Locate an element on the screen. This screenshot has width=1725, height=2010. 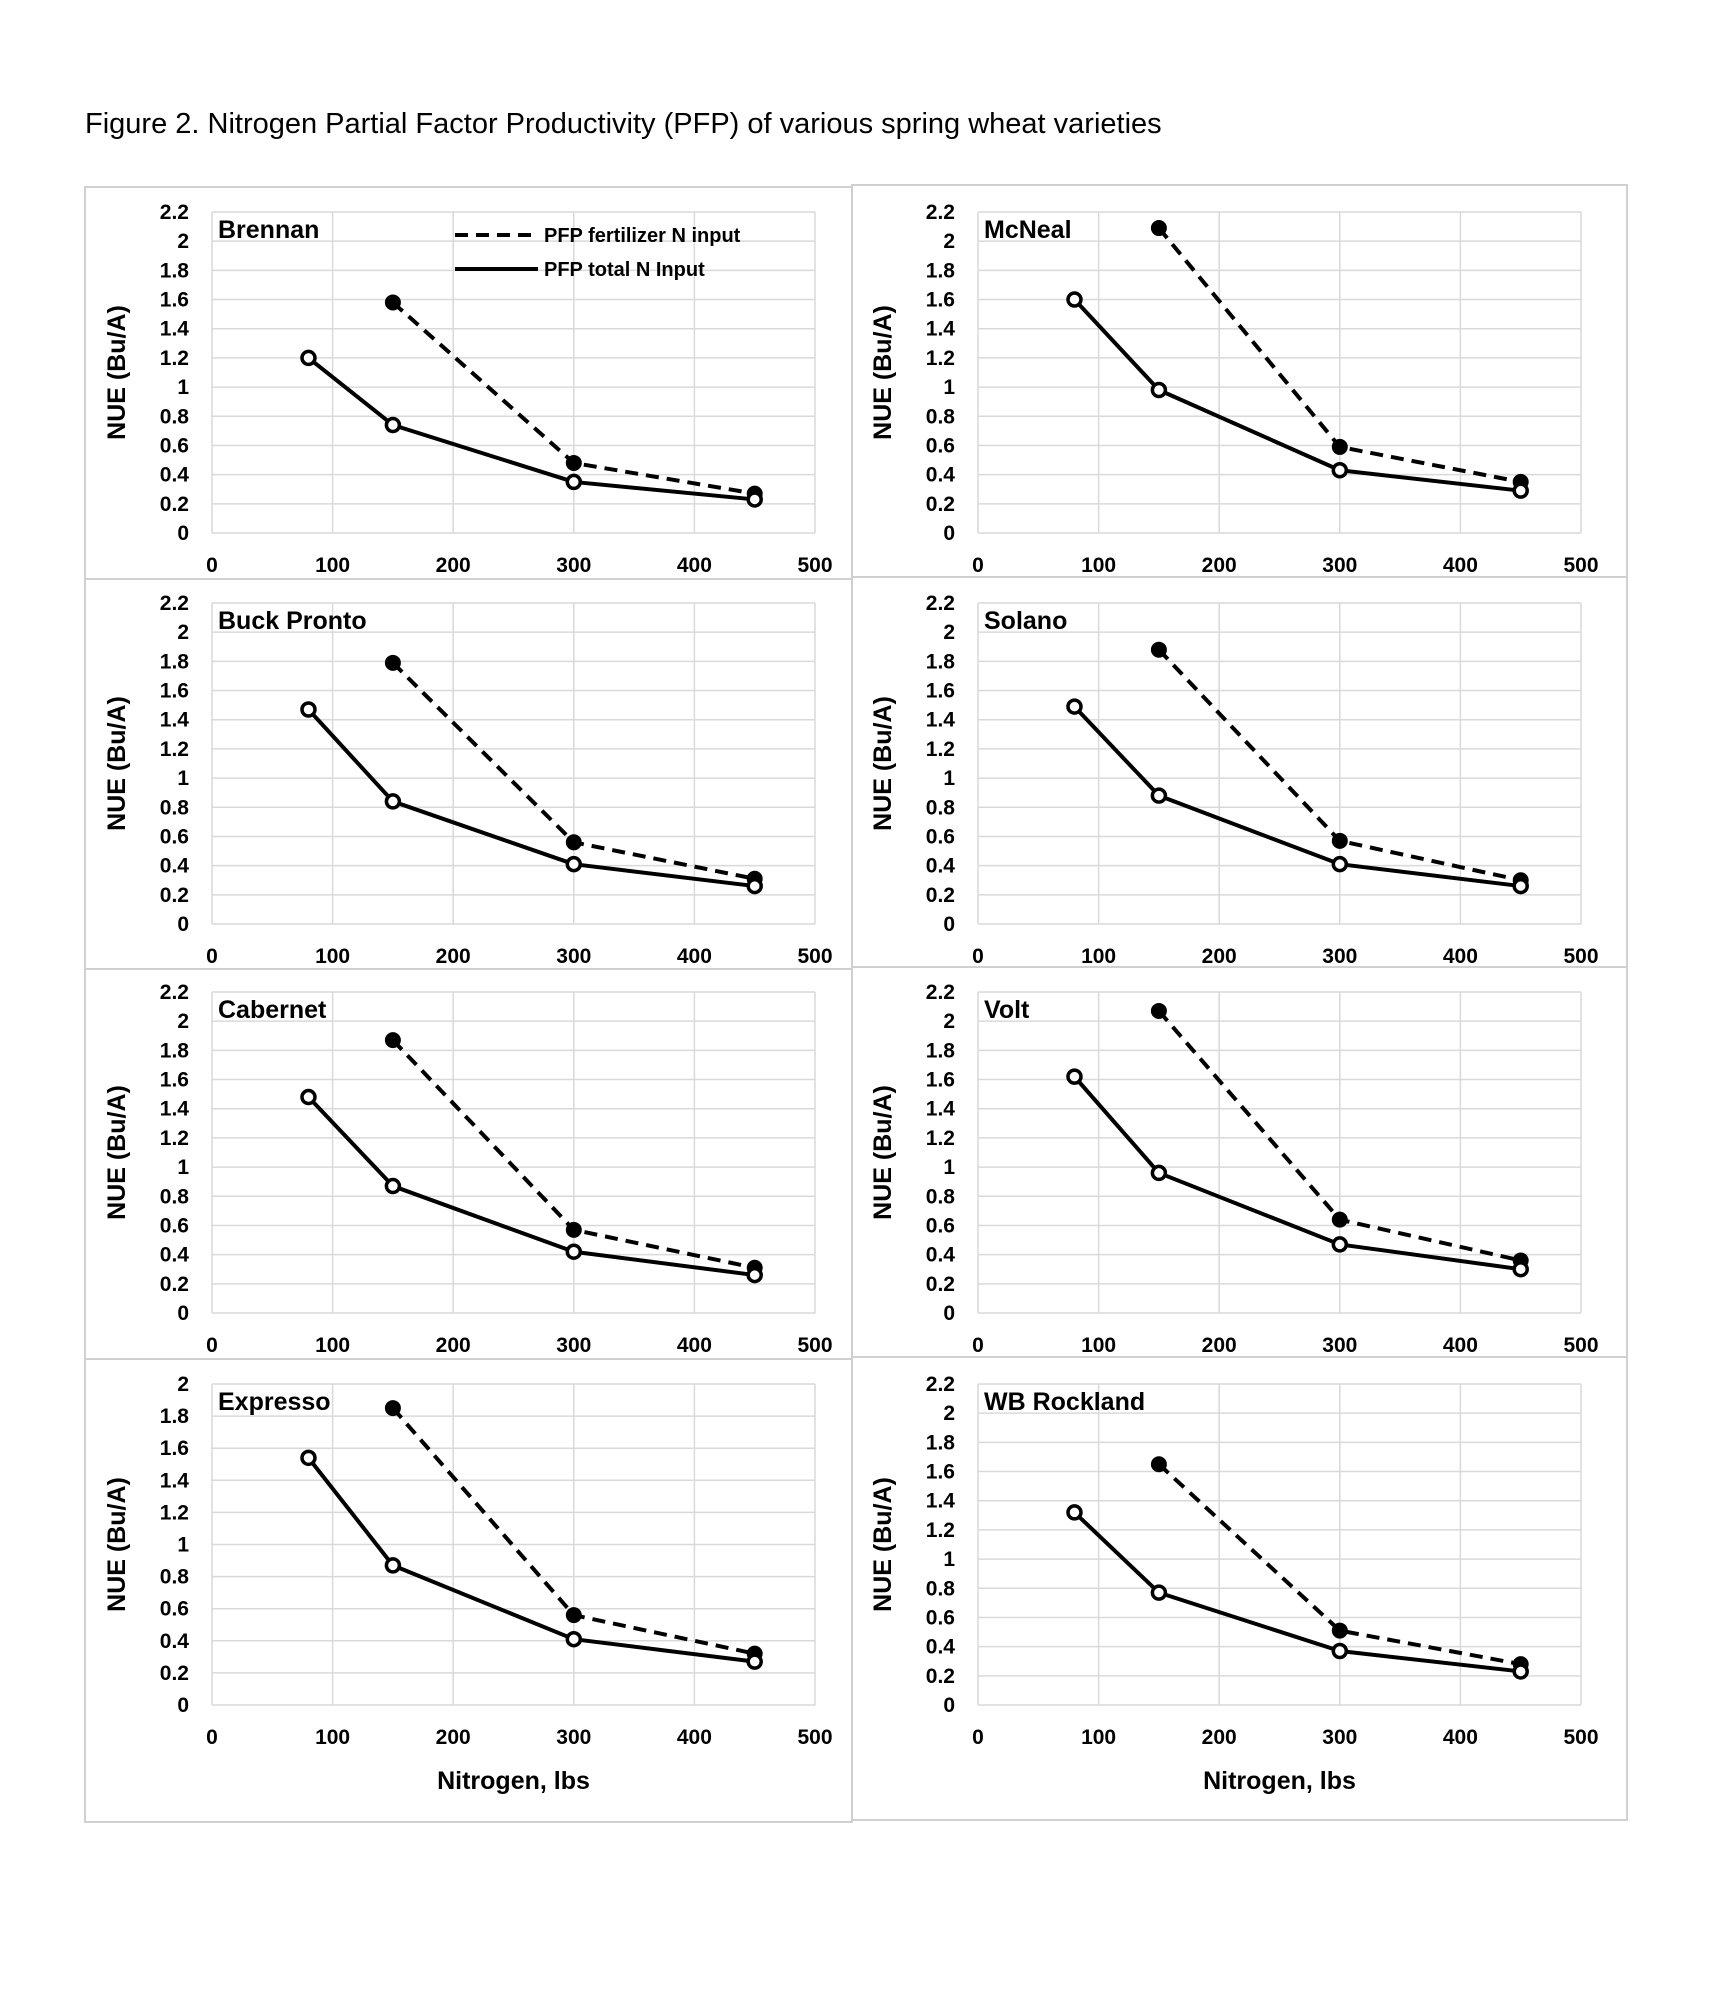
legend-label: PFP total N Input is located at coordinates (624, 270).